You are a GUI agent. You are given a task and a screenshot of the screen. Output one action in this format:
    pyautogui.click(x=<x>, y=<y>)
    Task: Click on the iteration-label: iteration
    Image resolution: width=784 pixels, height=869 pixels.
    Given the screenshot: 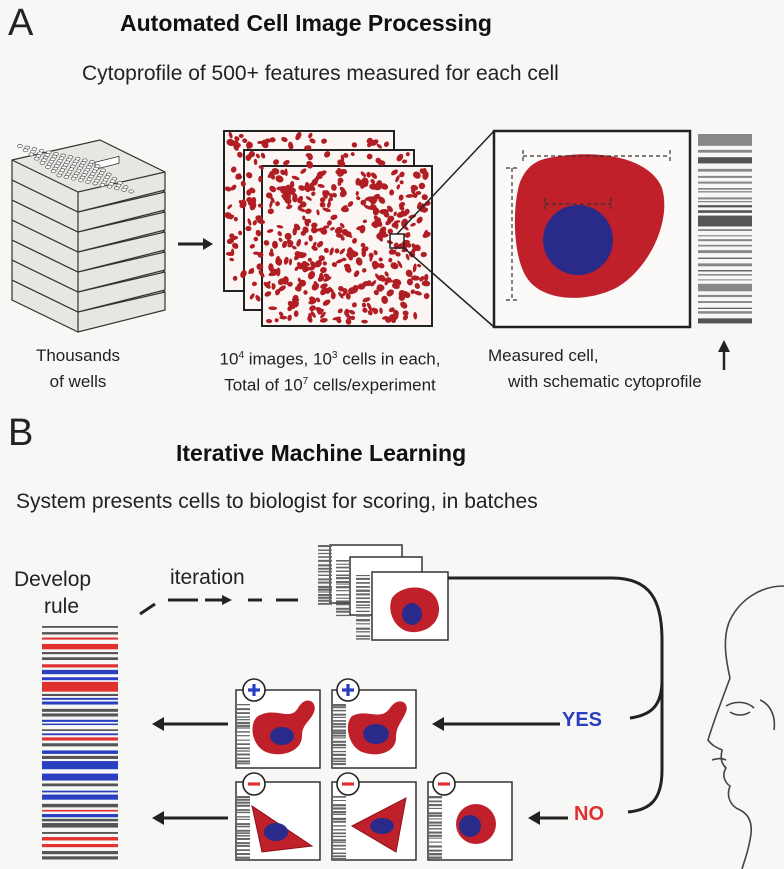 What is the action you would take?
    pyautogui.click(x=207, y=577)
    